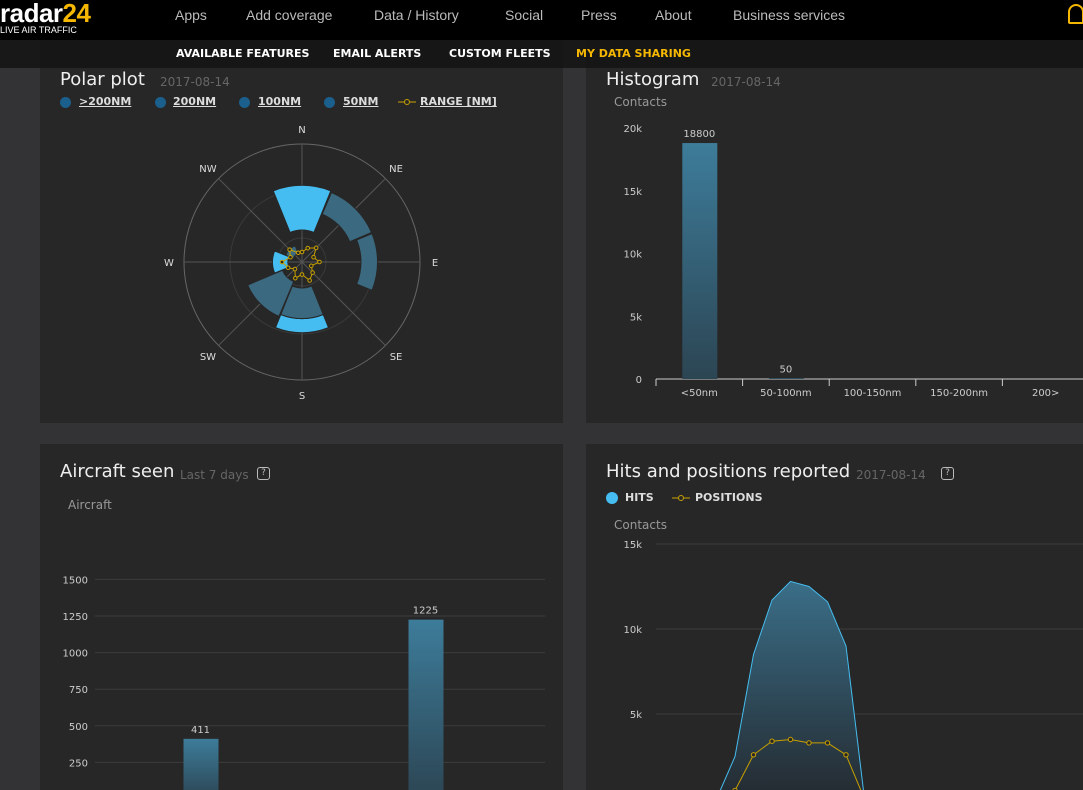  I want to click on aircraft-y-label: Aircraft, so click(90, 505).